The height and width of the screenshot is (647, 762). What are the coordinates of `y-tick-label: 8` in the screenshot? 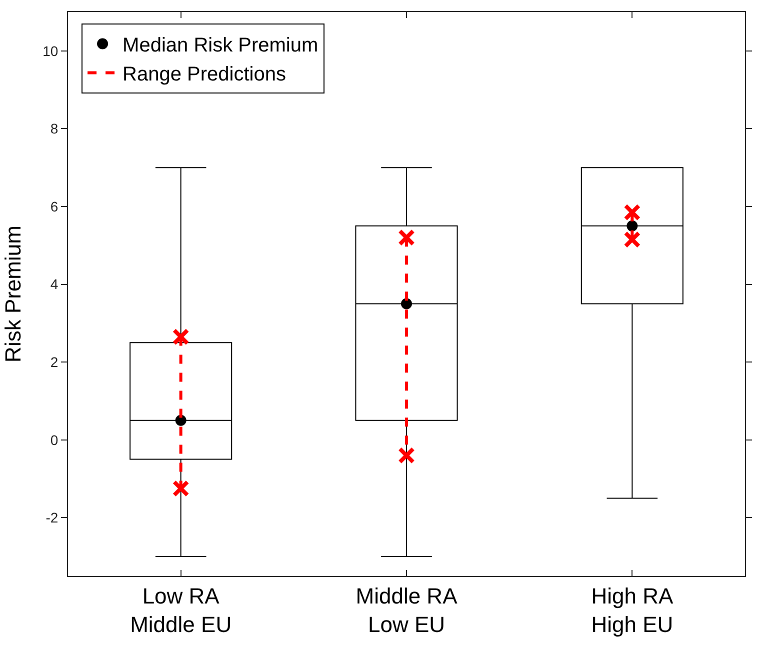 It's located at (54, 128).